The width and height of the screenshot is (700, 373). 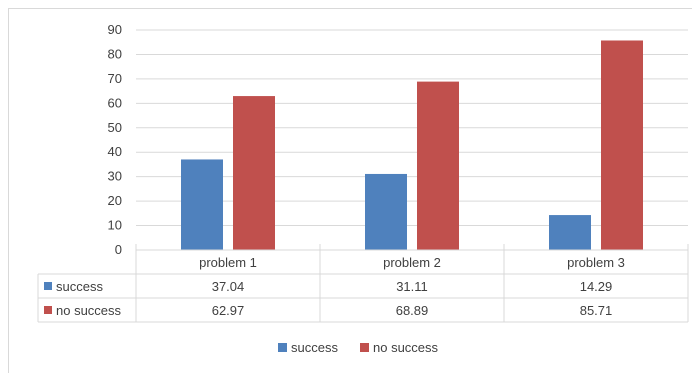 I want to click on table-cell-value: 31.11, so click(x=412, y=286).